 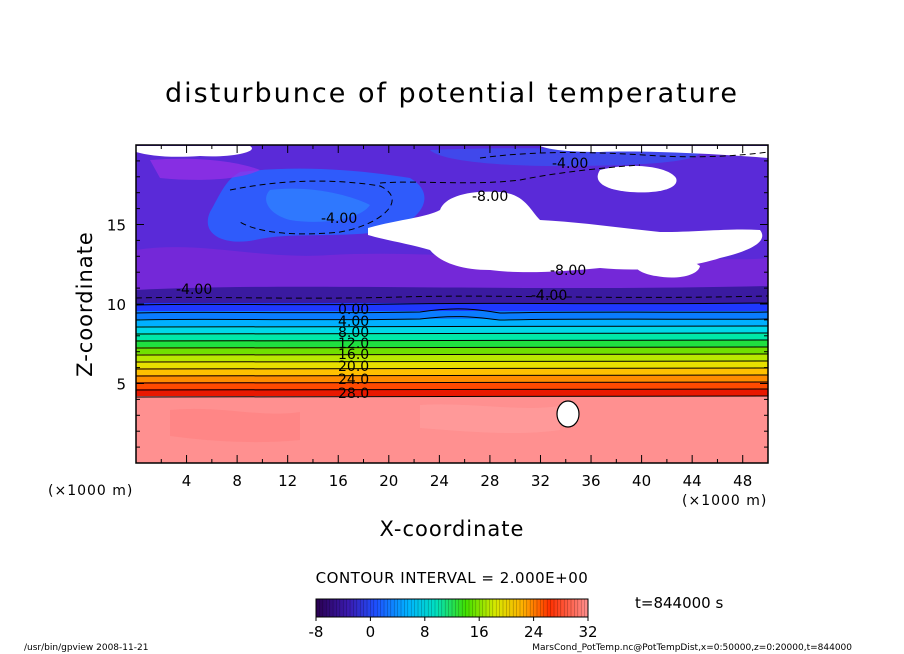 What do you see at coordinates (371, 632) in the screenshot?
I see `colorbar-tick-label: 0` at bounding box center [371, 632].